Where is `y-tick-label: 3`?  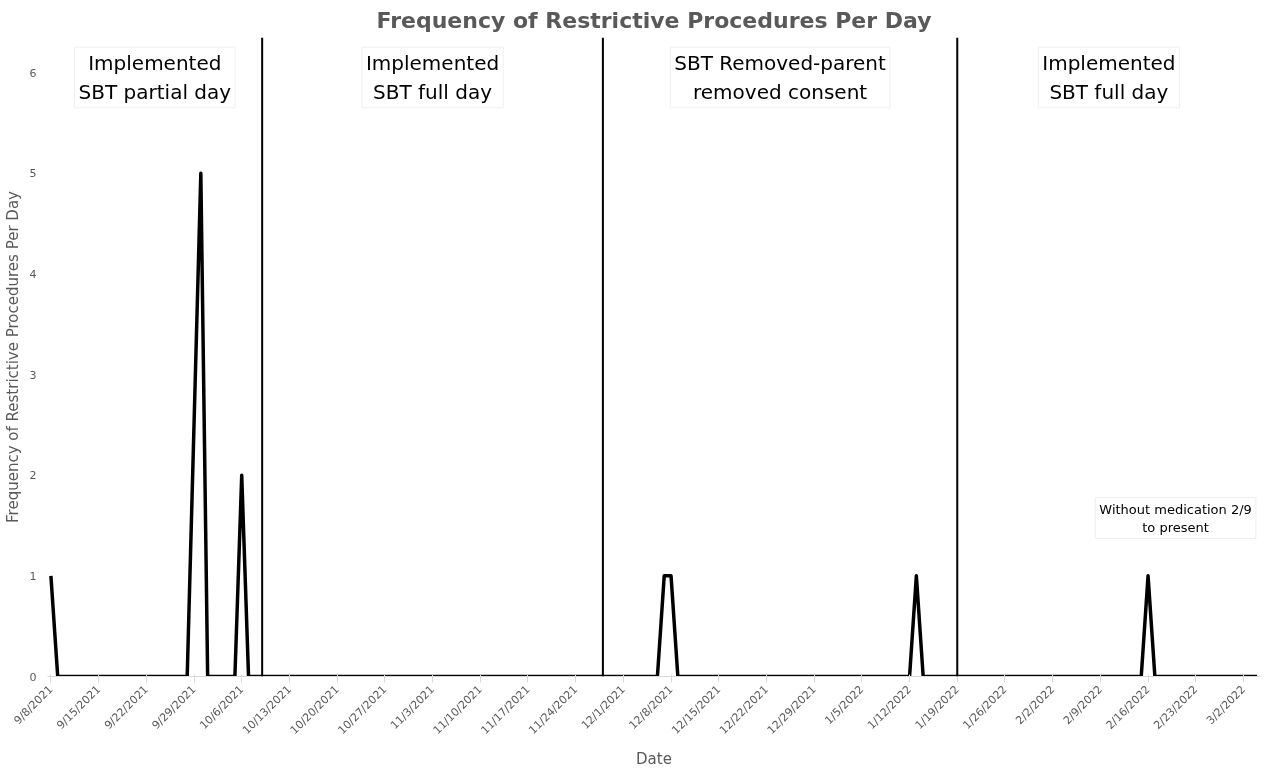 y-tick-label: 3 is located at coordinates (33, 375).